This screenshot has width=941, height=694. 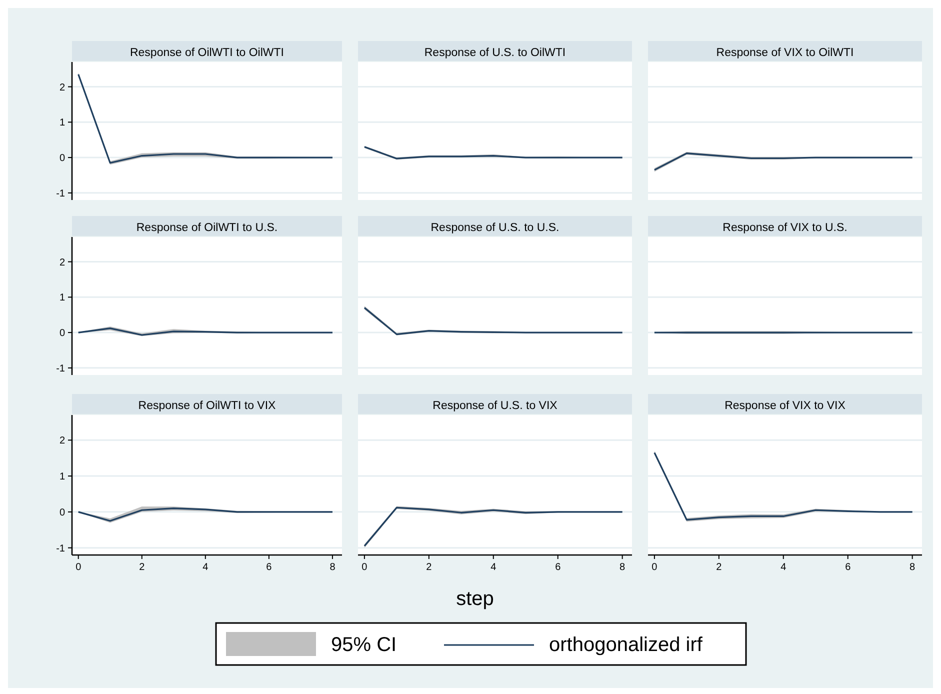 I want to click on chart-title: Response of U.S. to OilWTI, so click(x=495, y=53).